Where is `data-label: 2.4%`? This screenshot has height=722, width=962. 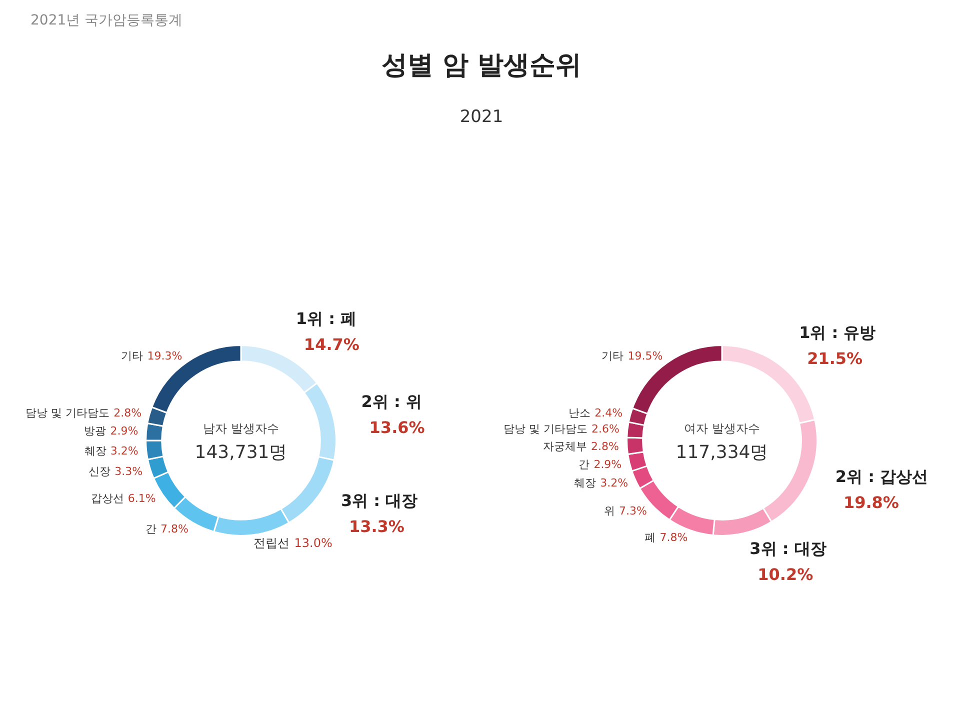 data-label: 2.4% is located at coordinates (608, 413).